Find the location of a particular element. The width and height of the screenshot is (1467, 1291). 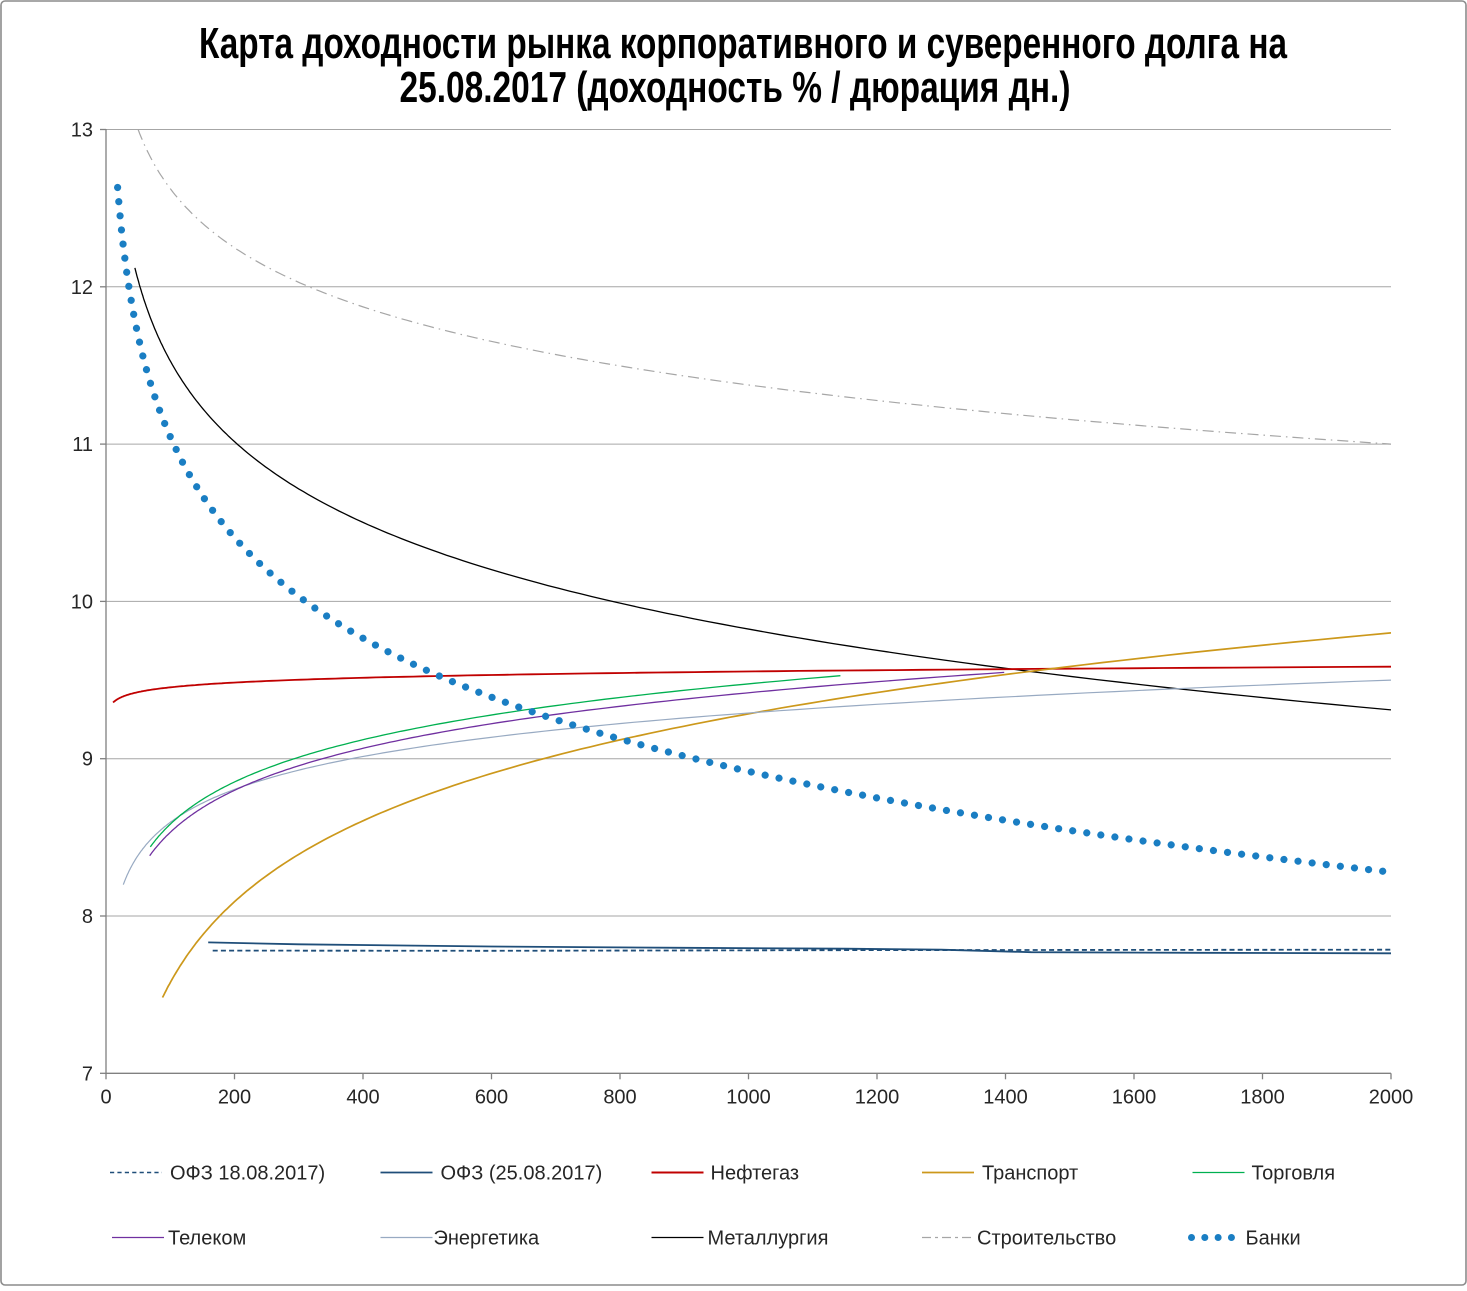

svg-text: 0 is located at coordinates (105, 1098).